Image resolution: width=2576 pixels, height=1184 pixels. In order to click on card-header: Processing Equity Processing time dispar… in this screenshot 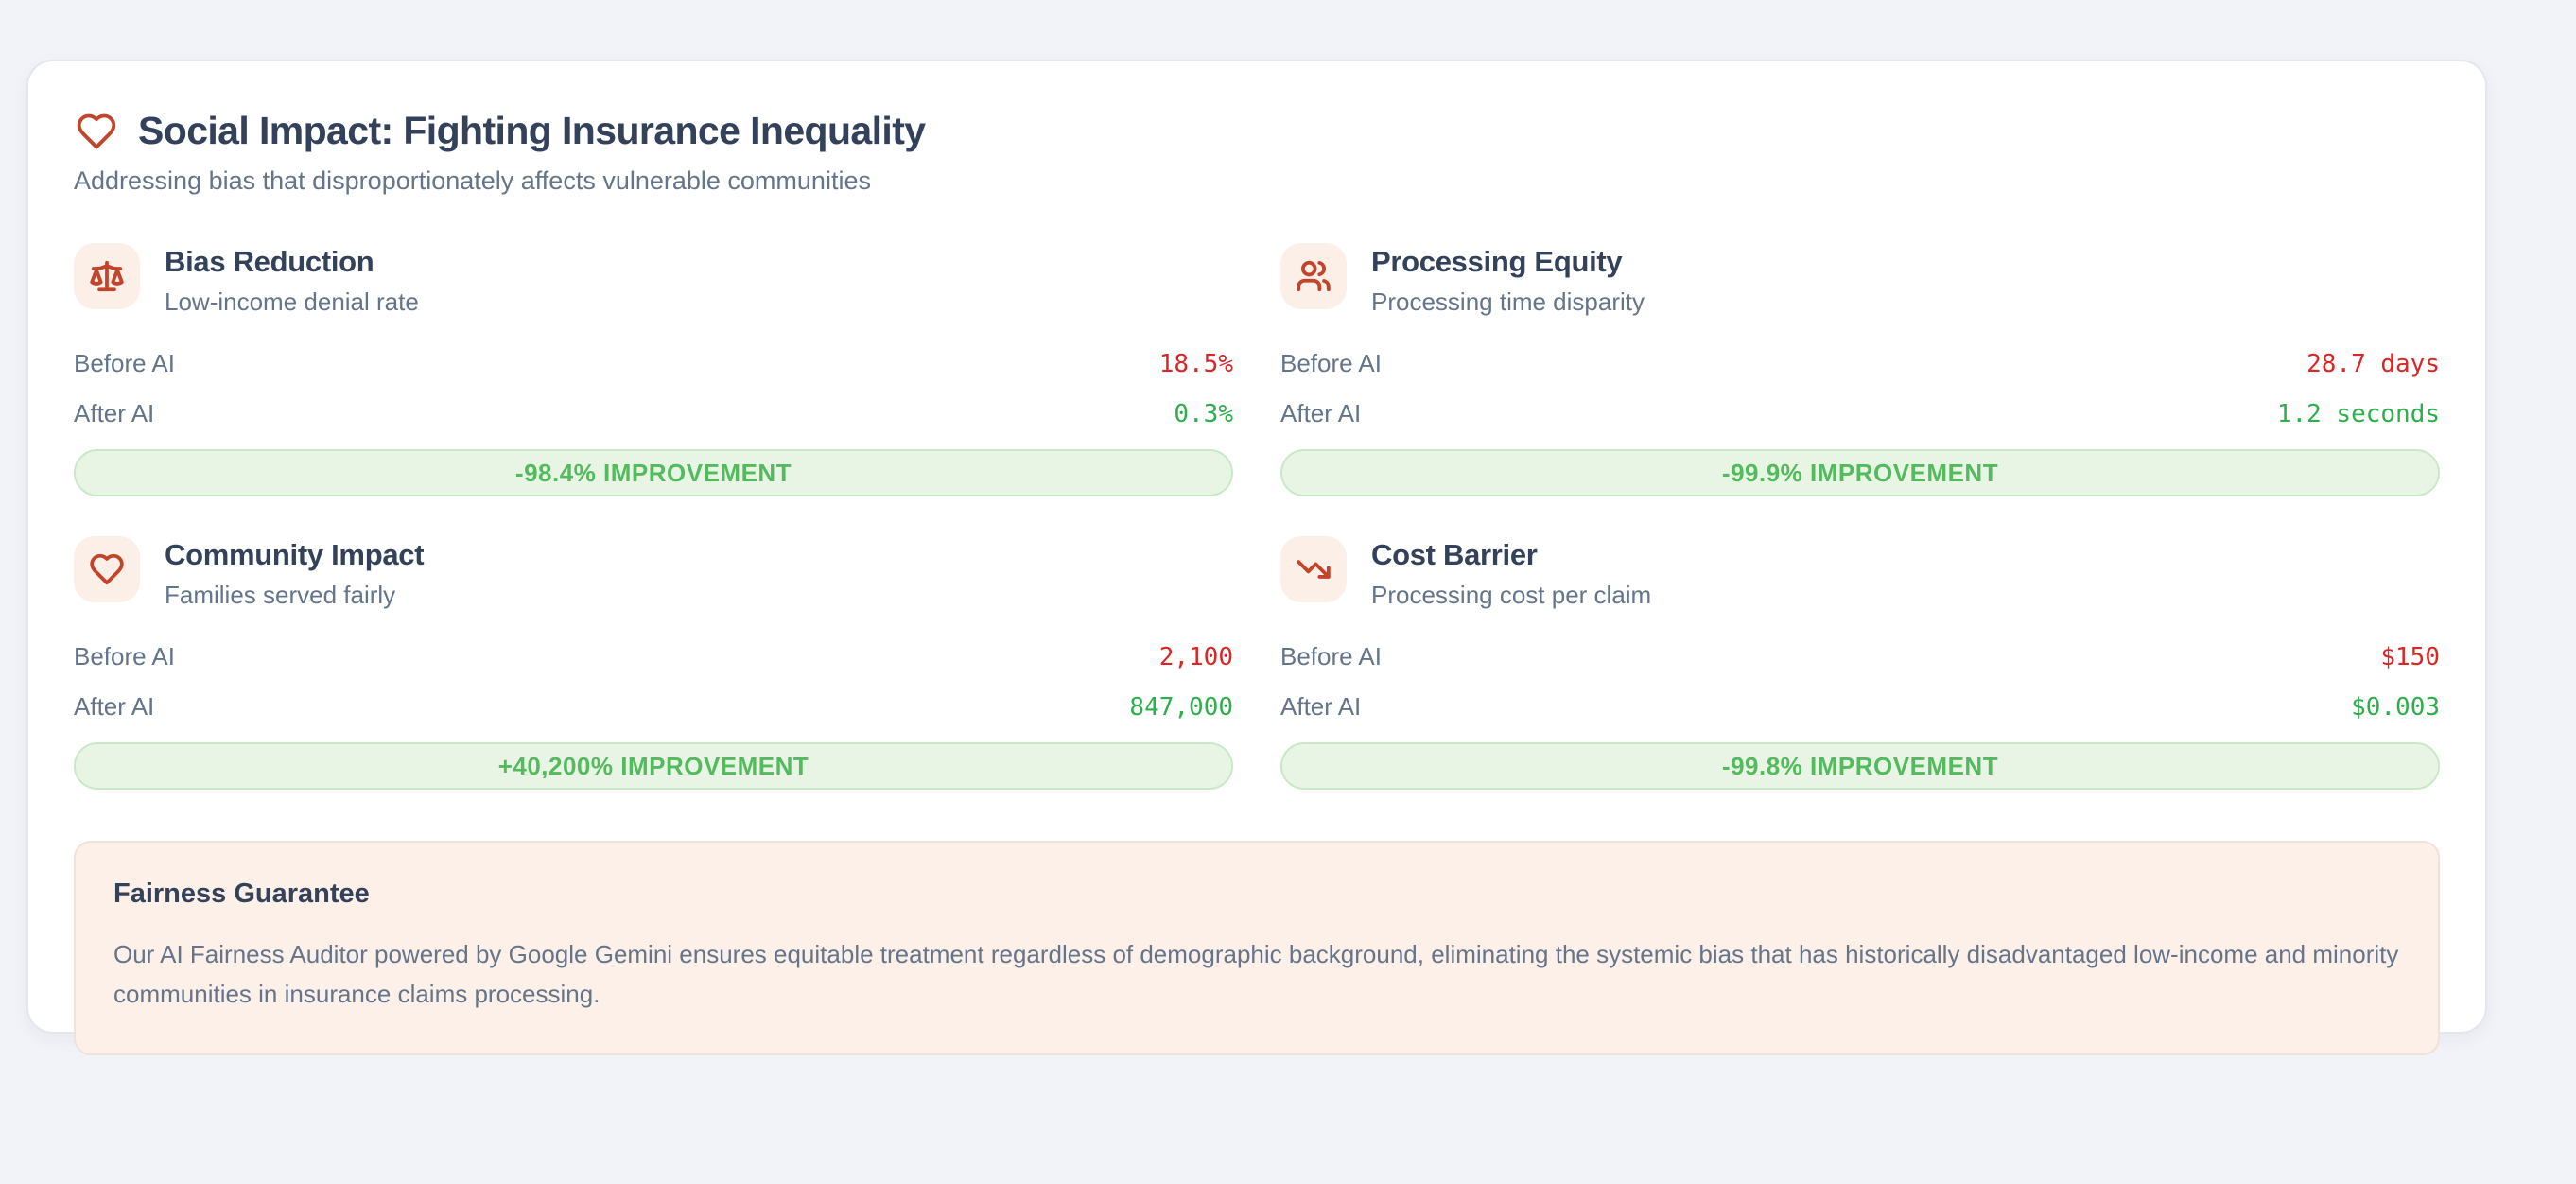, I will do `click(1860, 280)`.